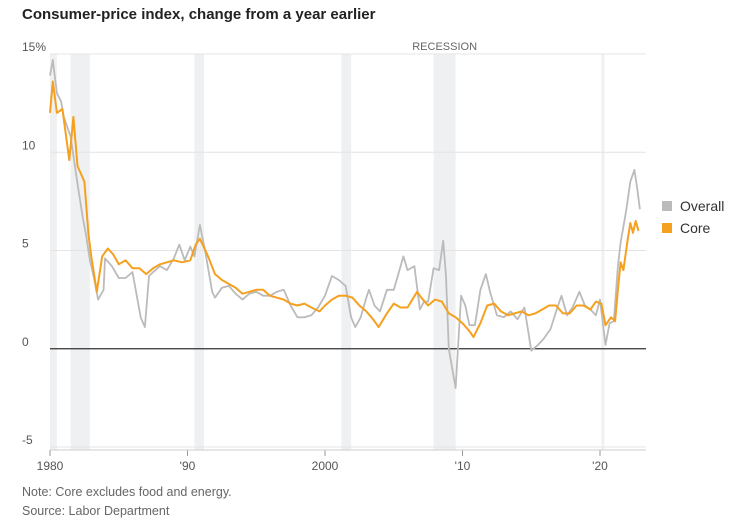 The width and height of the screenshot is (740, 525). What do you see at coordinates (127, 492) in the screenshot?
I see `chart-note: Note: Core excludes food and energy.` at bounding box center [127, 492].